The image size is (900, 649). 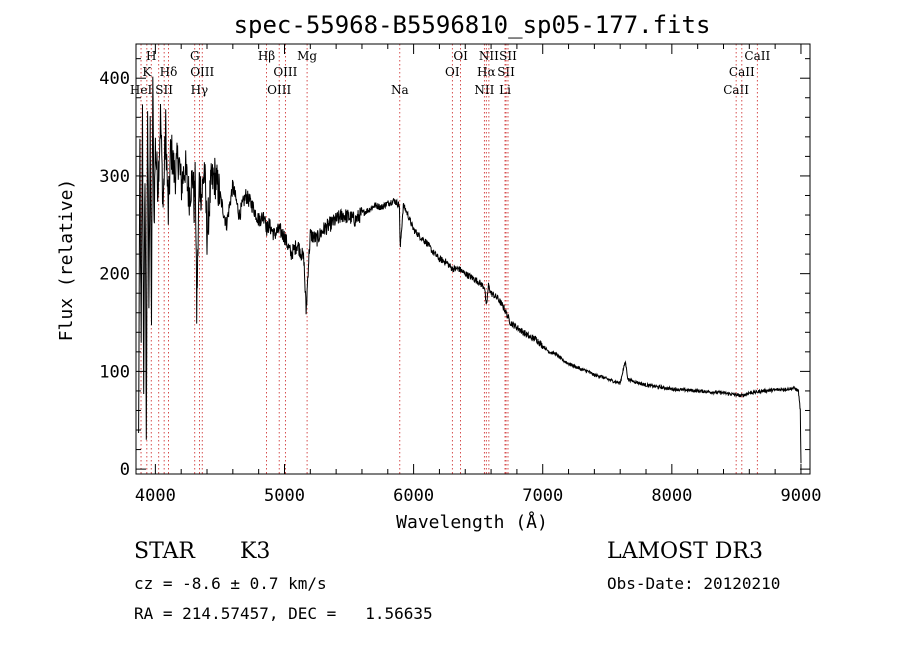 I want to click on y-tick-label-1: 100, so click(x=114, y=372).